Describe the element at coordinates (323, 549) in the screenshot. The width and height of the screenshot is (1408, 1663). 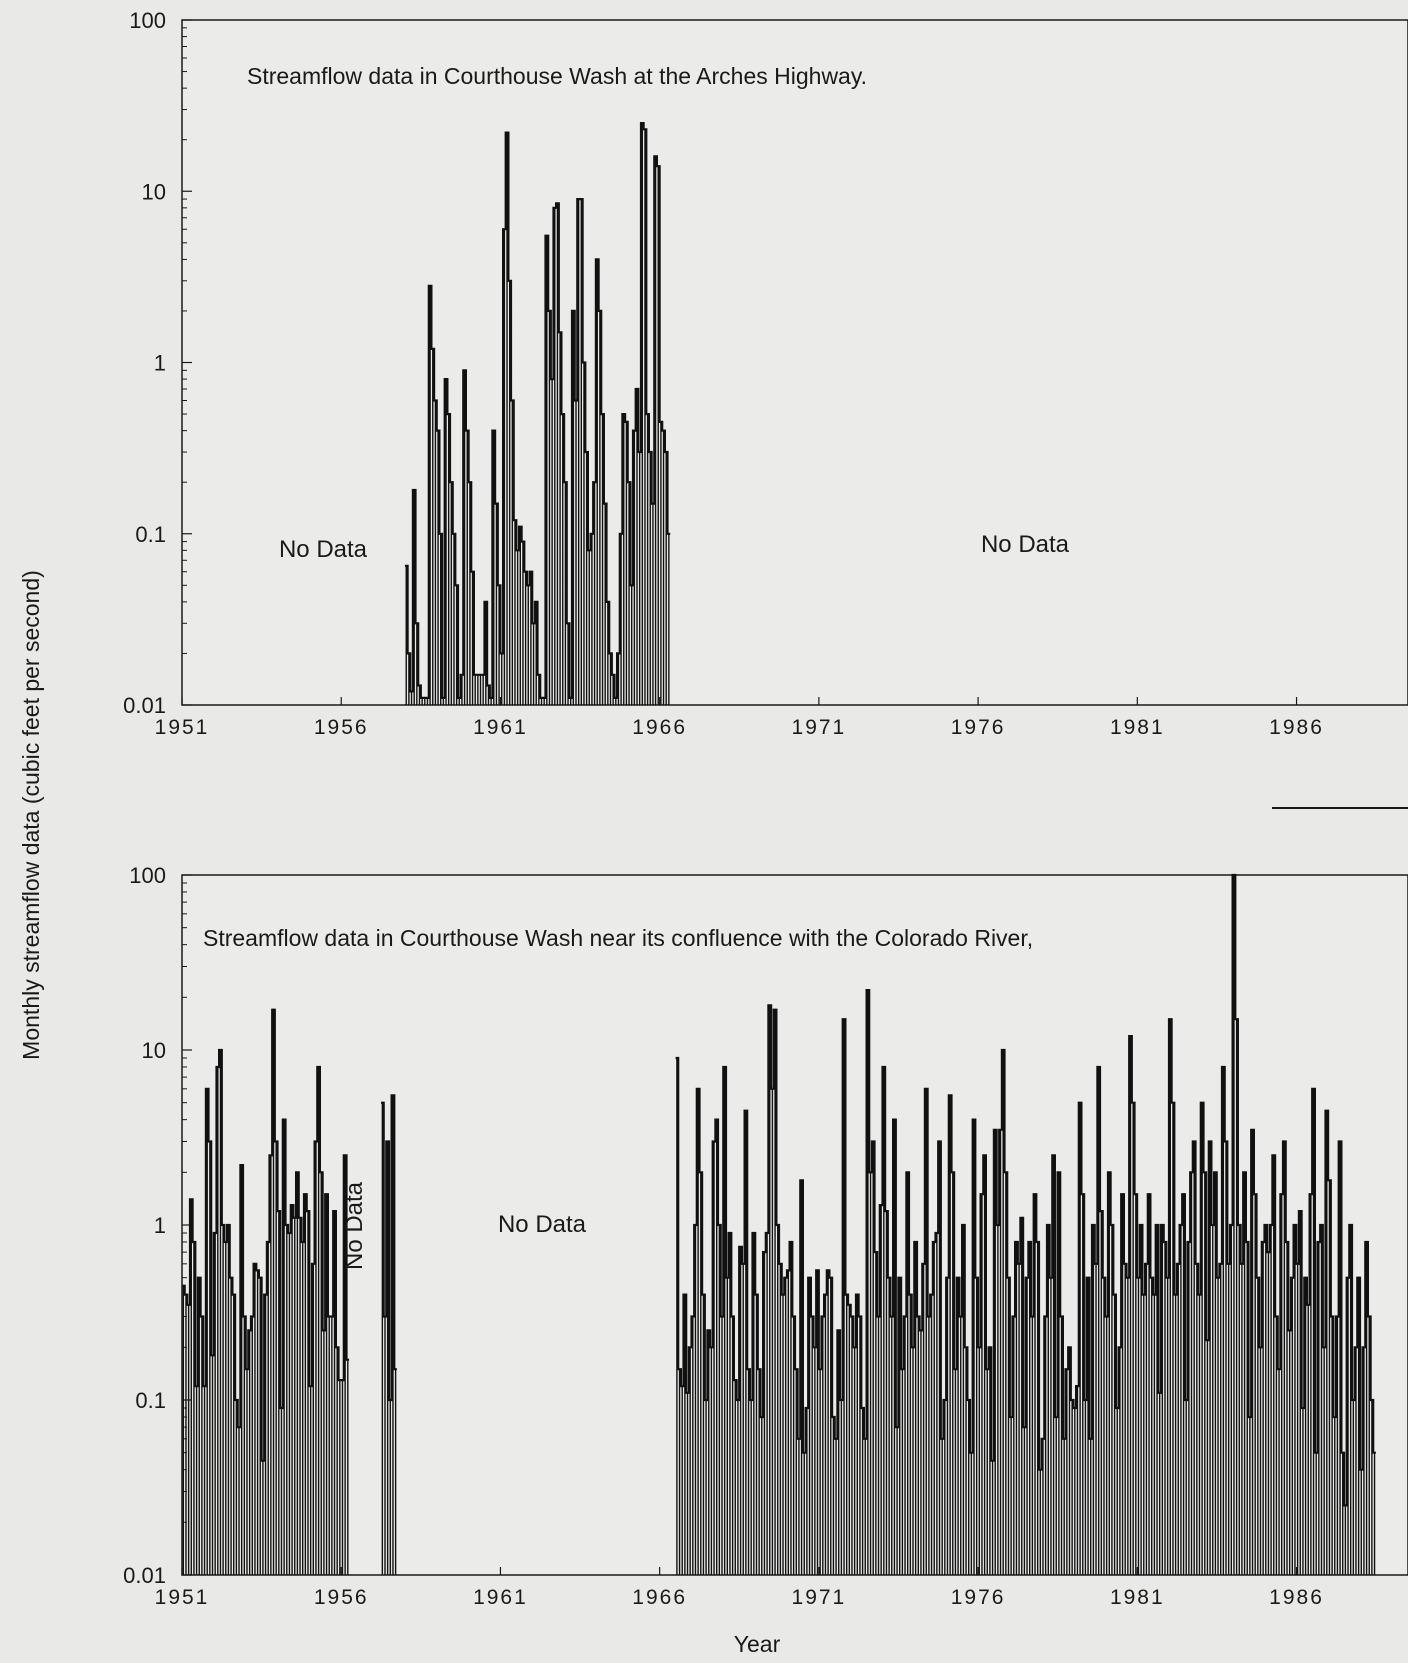
I see `annotation-no-data-left: No Data` at that location.